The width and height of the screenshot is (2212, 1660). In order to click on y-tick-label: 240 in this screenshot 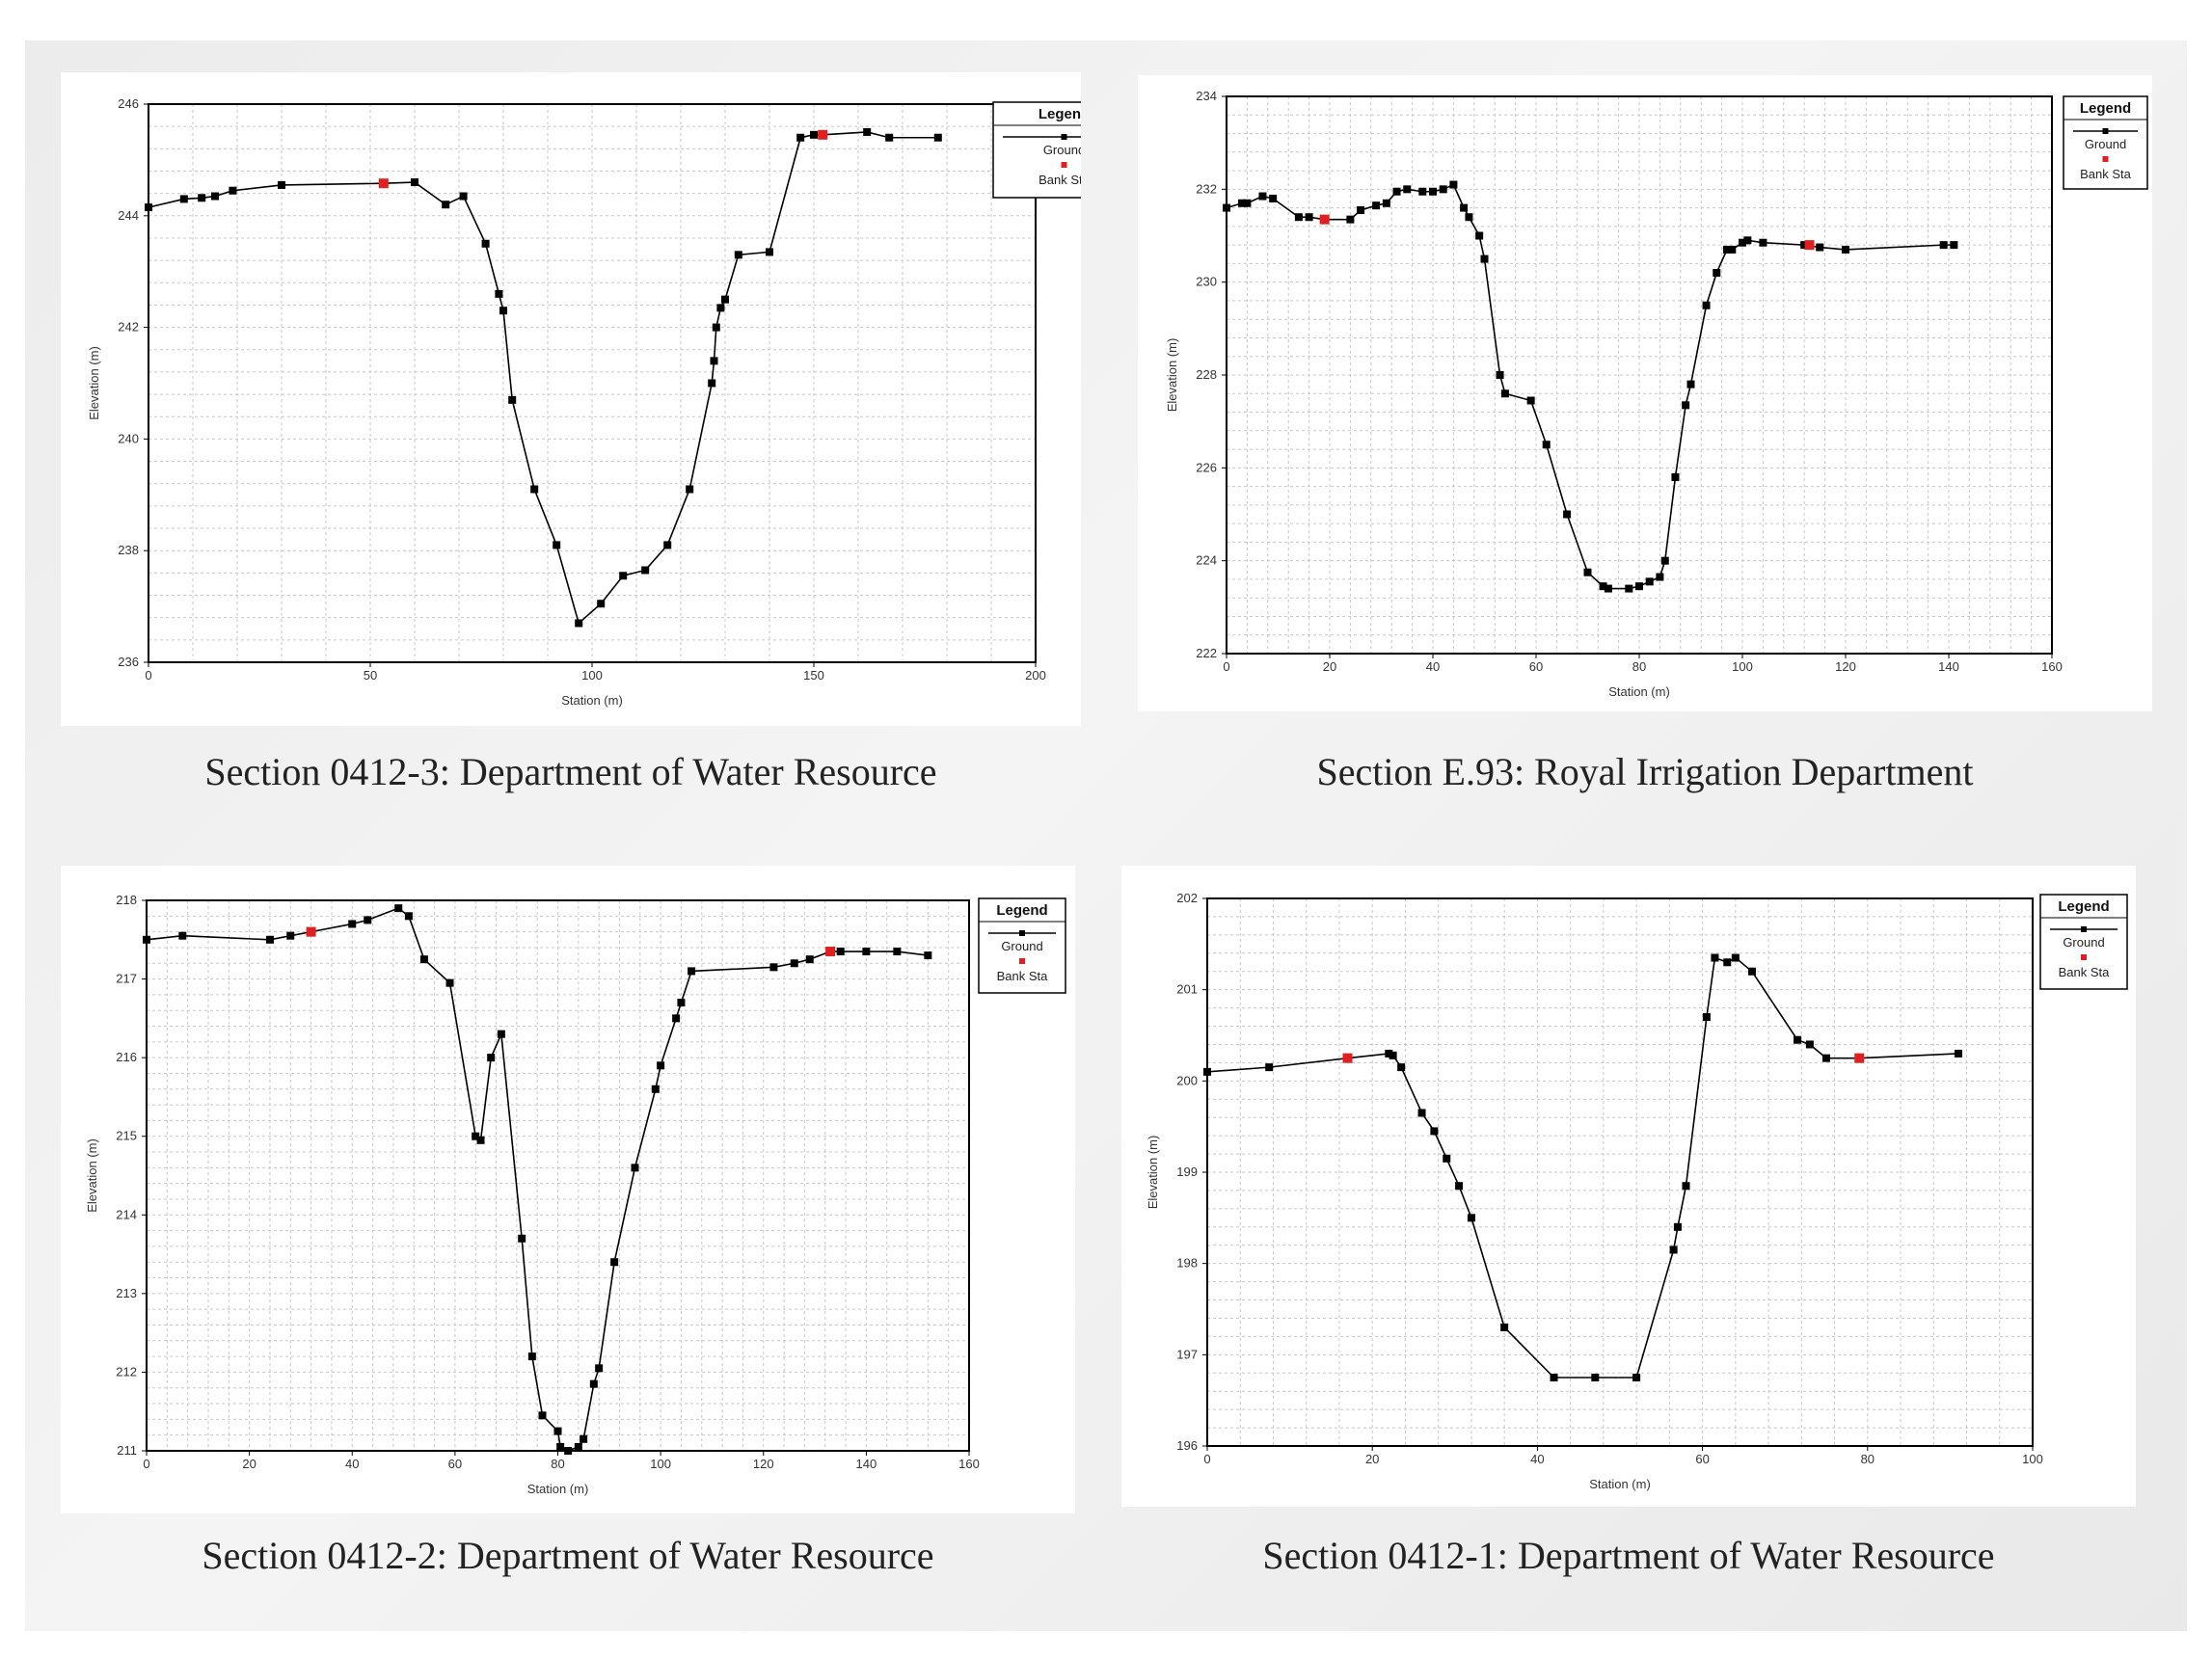, I will do `click(128, 438)`.